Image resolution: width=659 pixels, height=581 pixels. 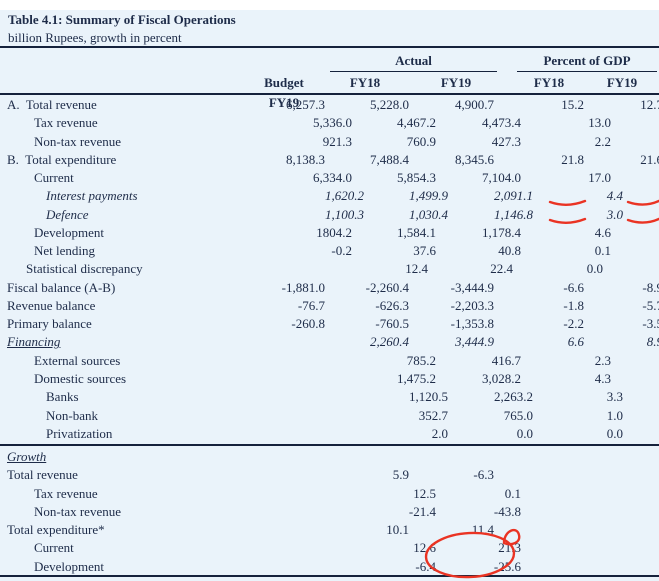 What do you see at coordinates (367, 457) in the screenshot?
I see `cell-actual-fy18` at bounding box center [367, 457].